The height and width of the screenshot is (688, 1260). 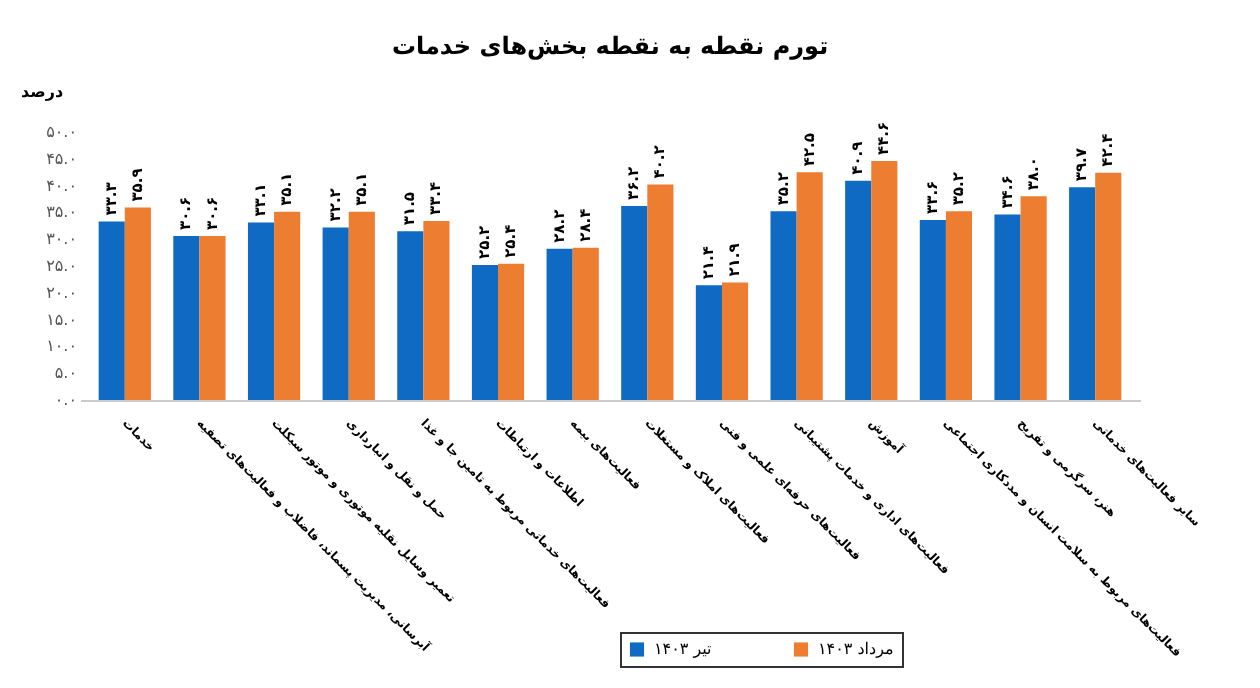 What do you see at coordinates (61, 185) in the screenshot?
I see `y-tick-label: ۴۰.۰` at bounding box center [61, 185].